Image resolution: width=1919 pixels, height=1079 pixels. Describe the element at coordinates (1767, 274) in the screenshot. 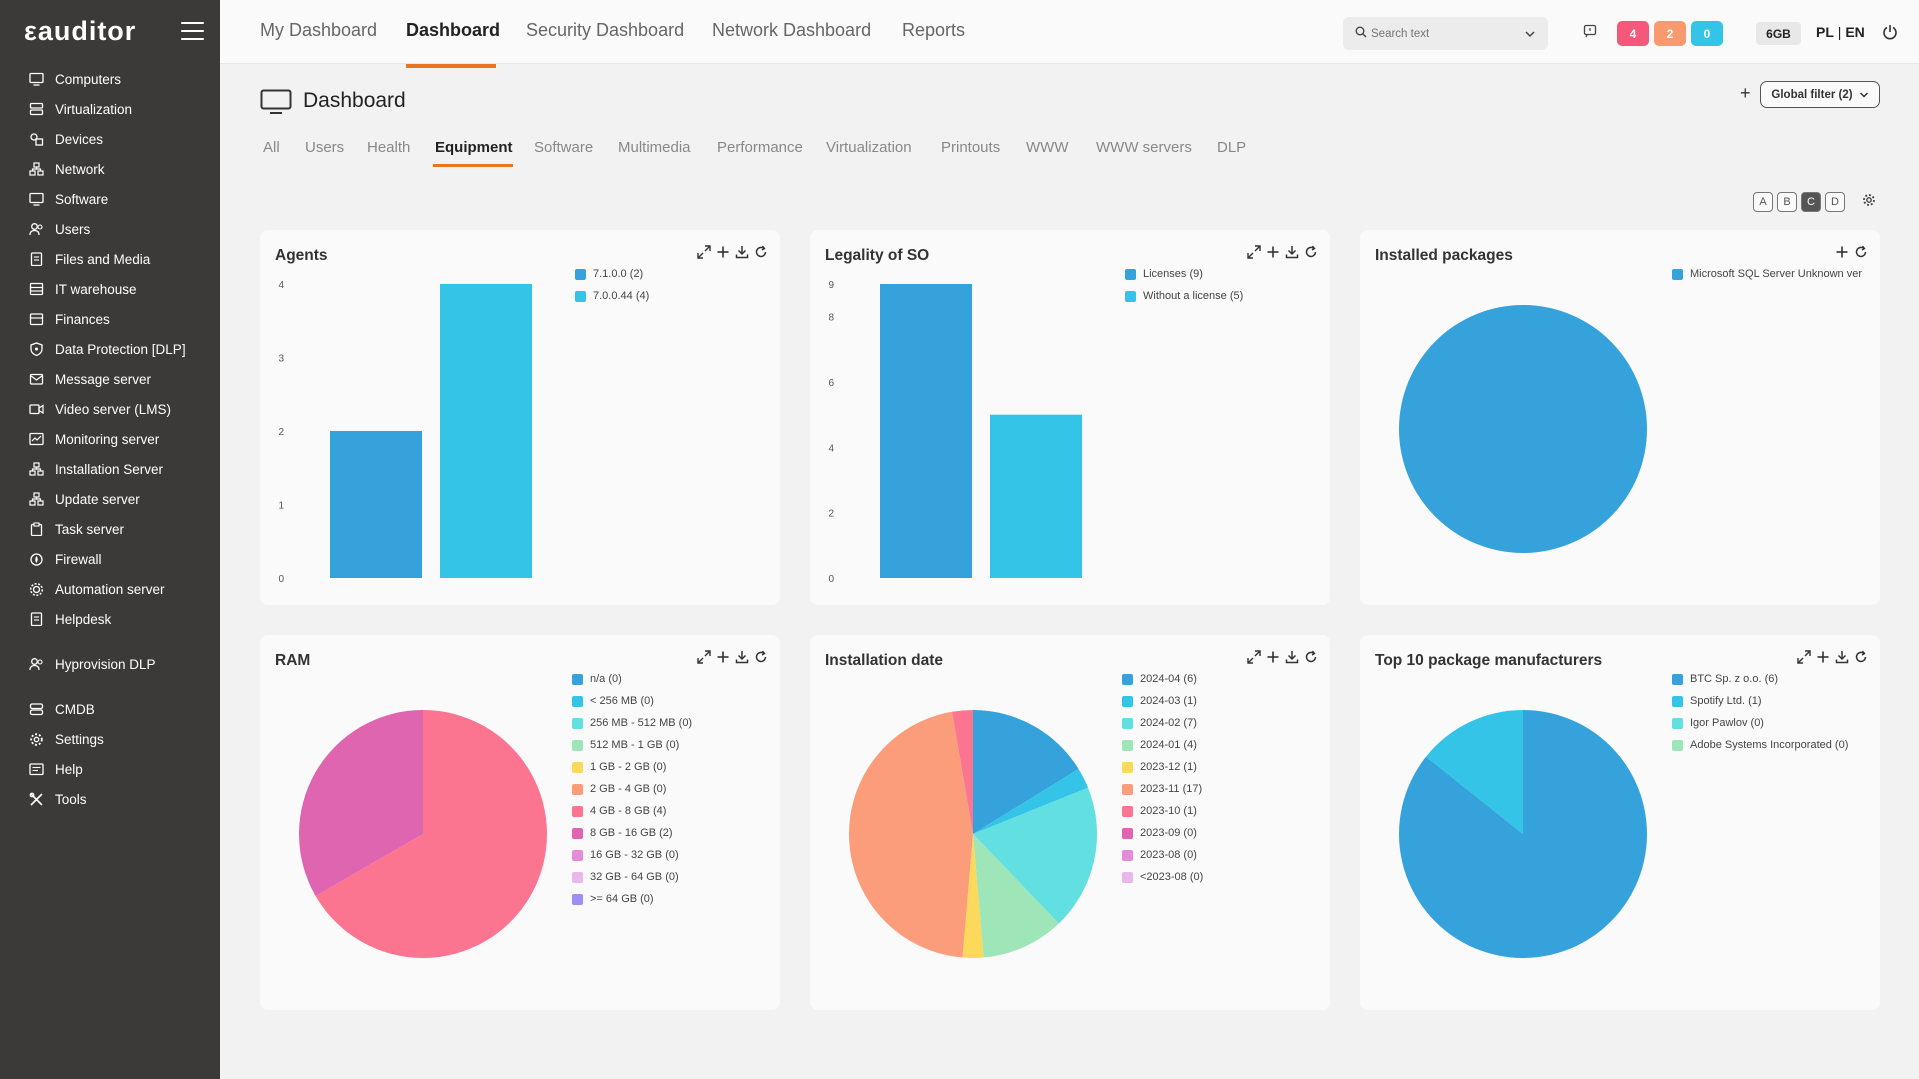

I see `legend-item: Microsoft SQL Server Unknown ver` at that location.